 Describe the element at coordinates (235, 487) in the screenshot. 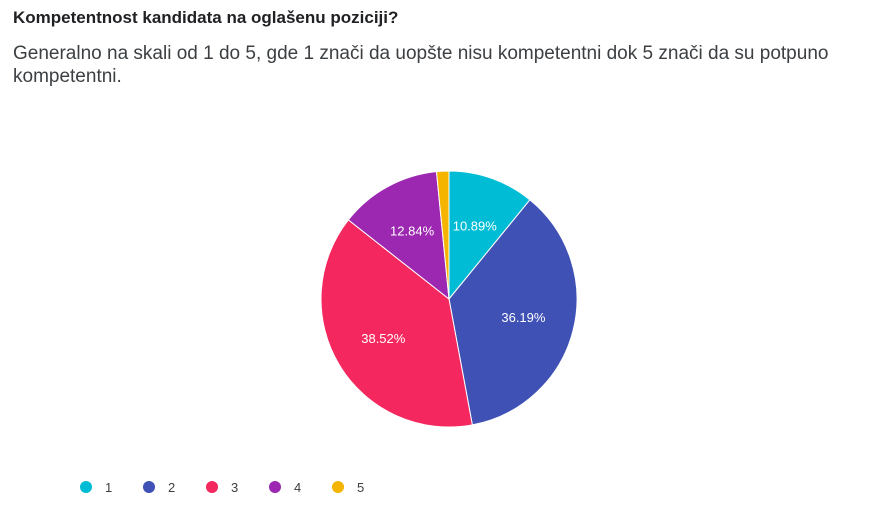

I see `legend-label-3: 3` at that location.